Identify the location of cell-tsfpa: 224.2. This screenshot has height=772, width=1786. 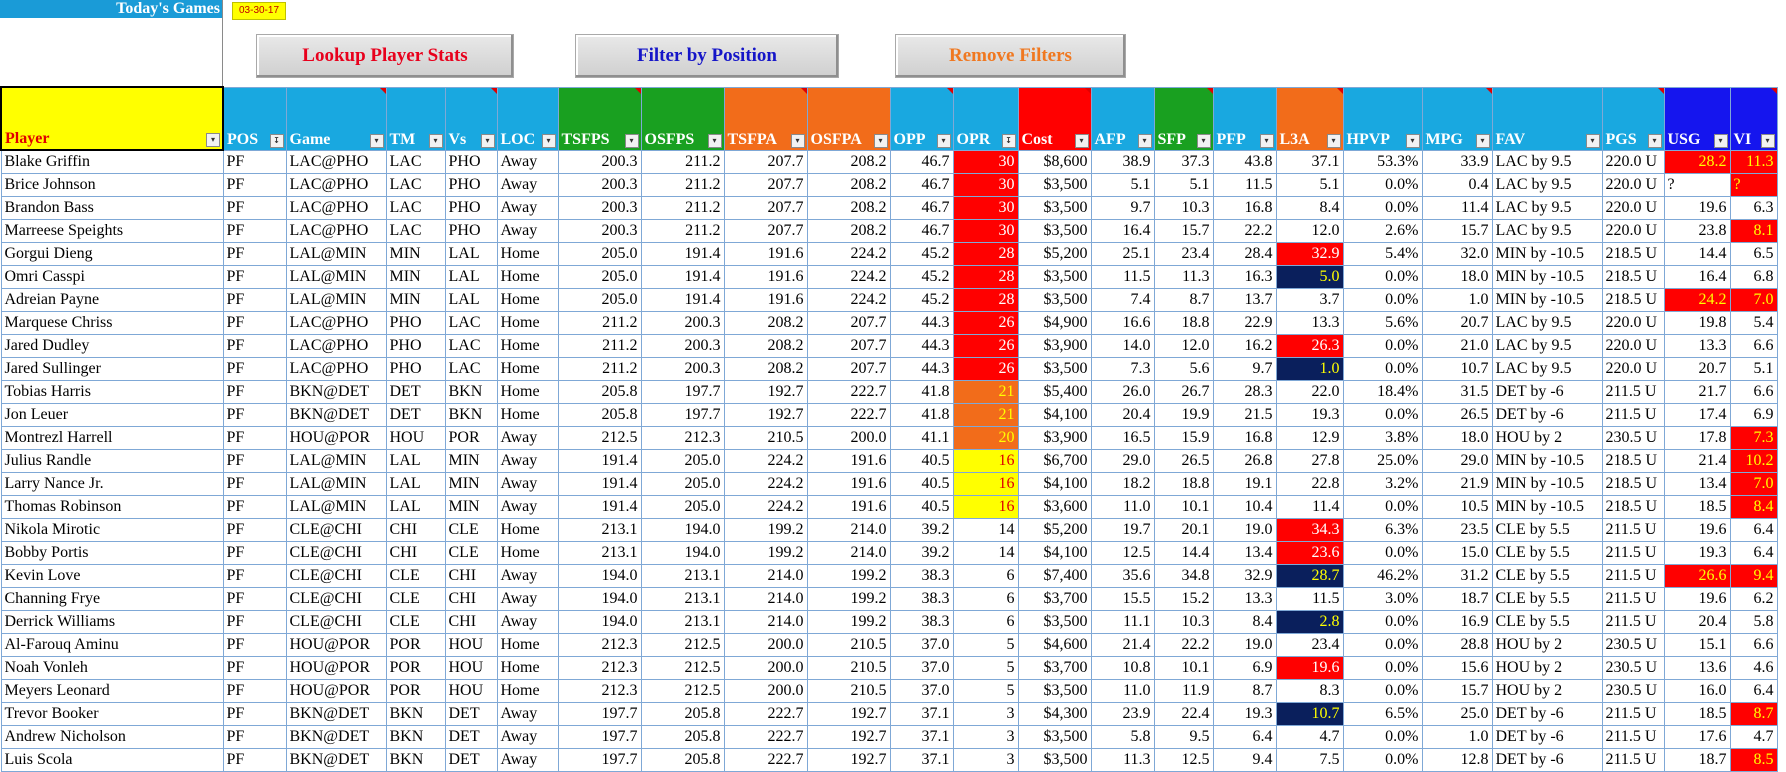
(765, 507).